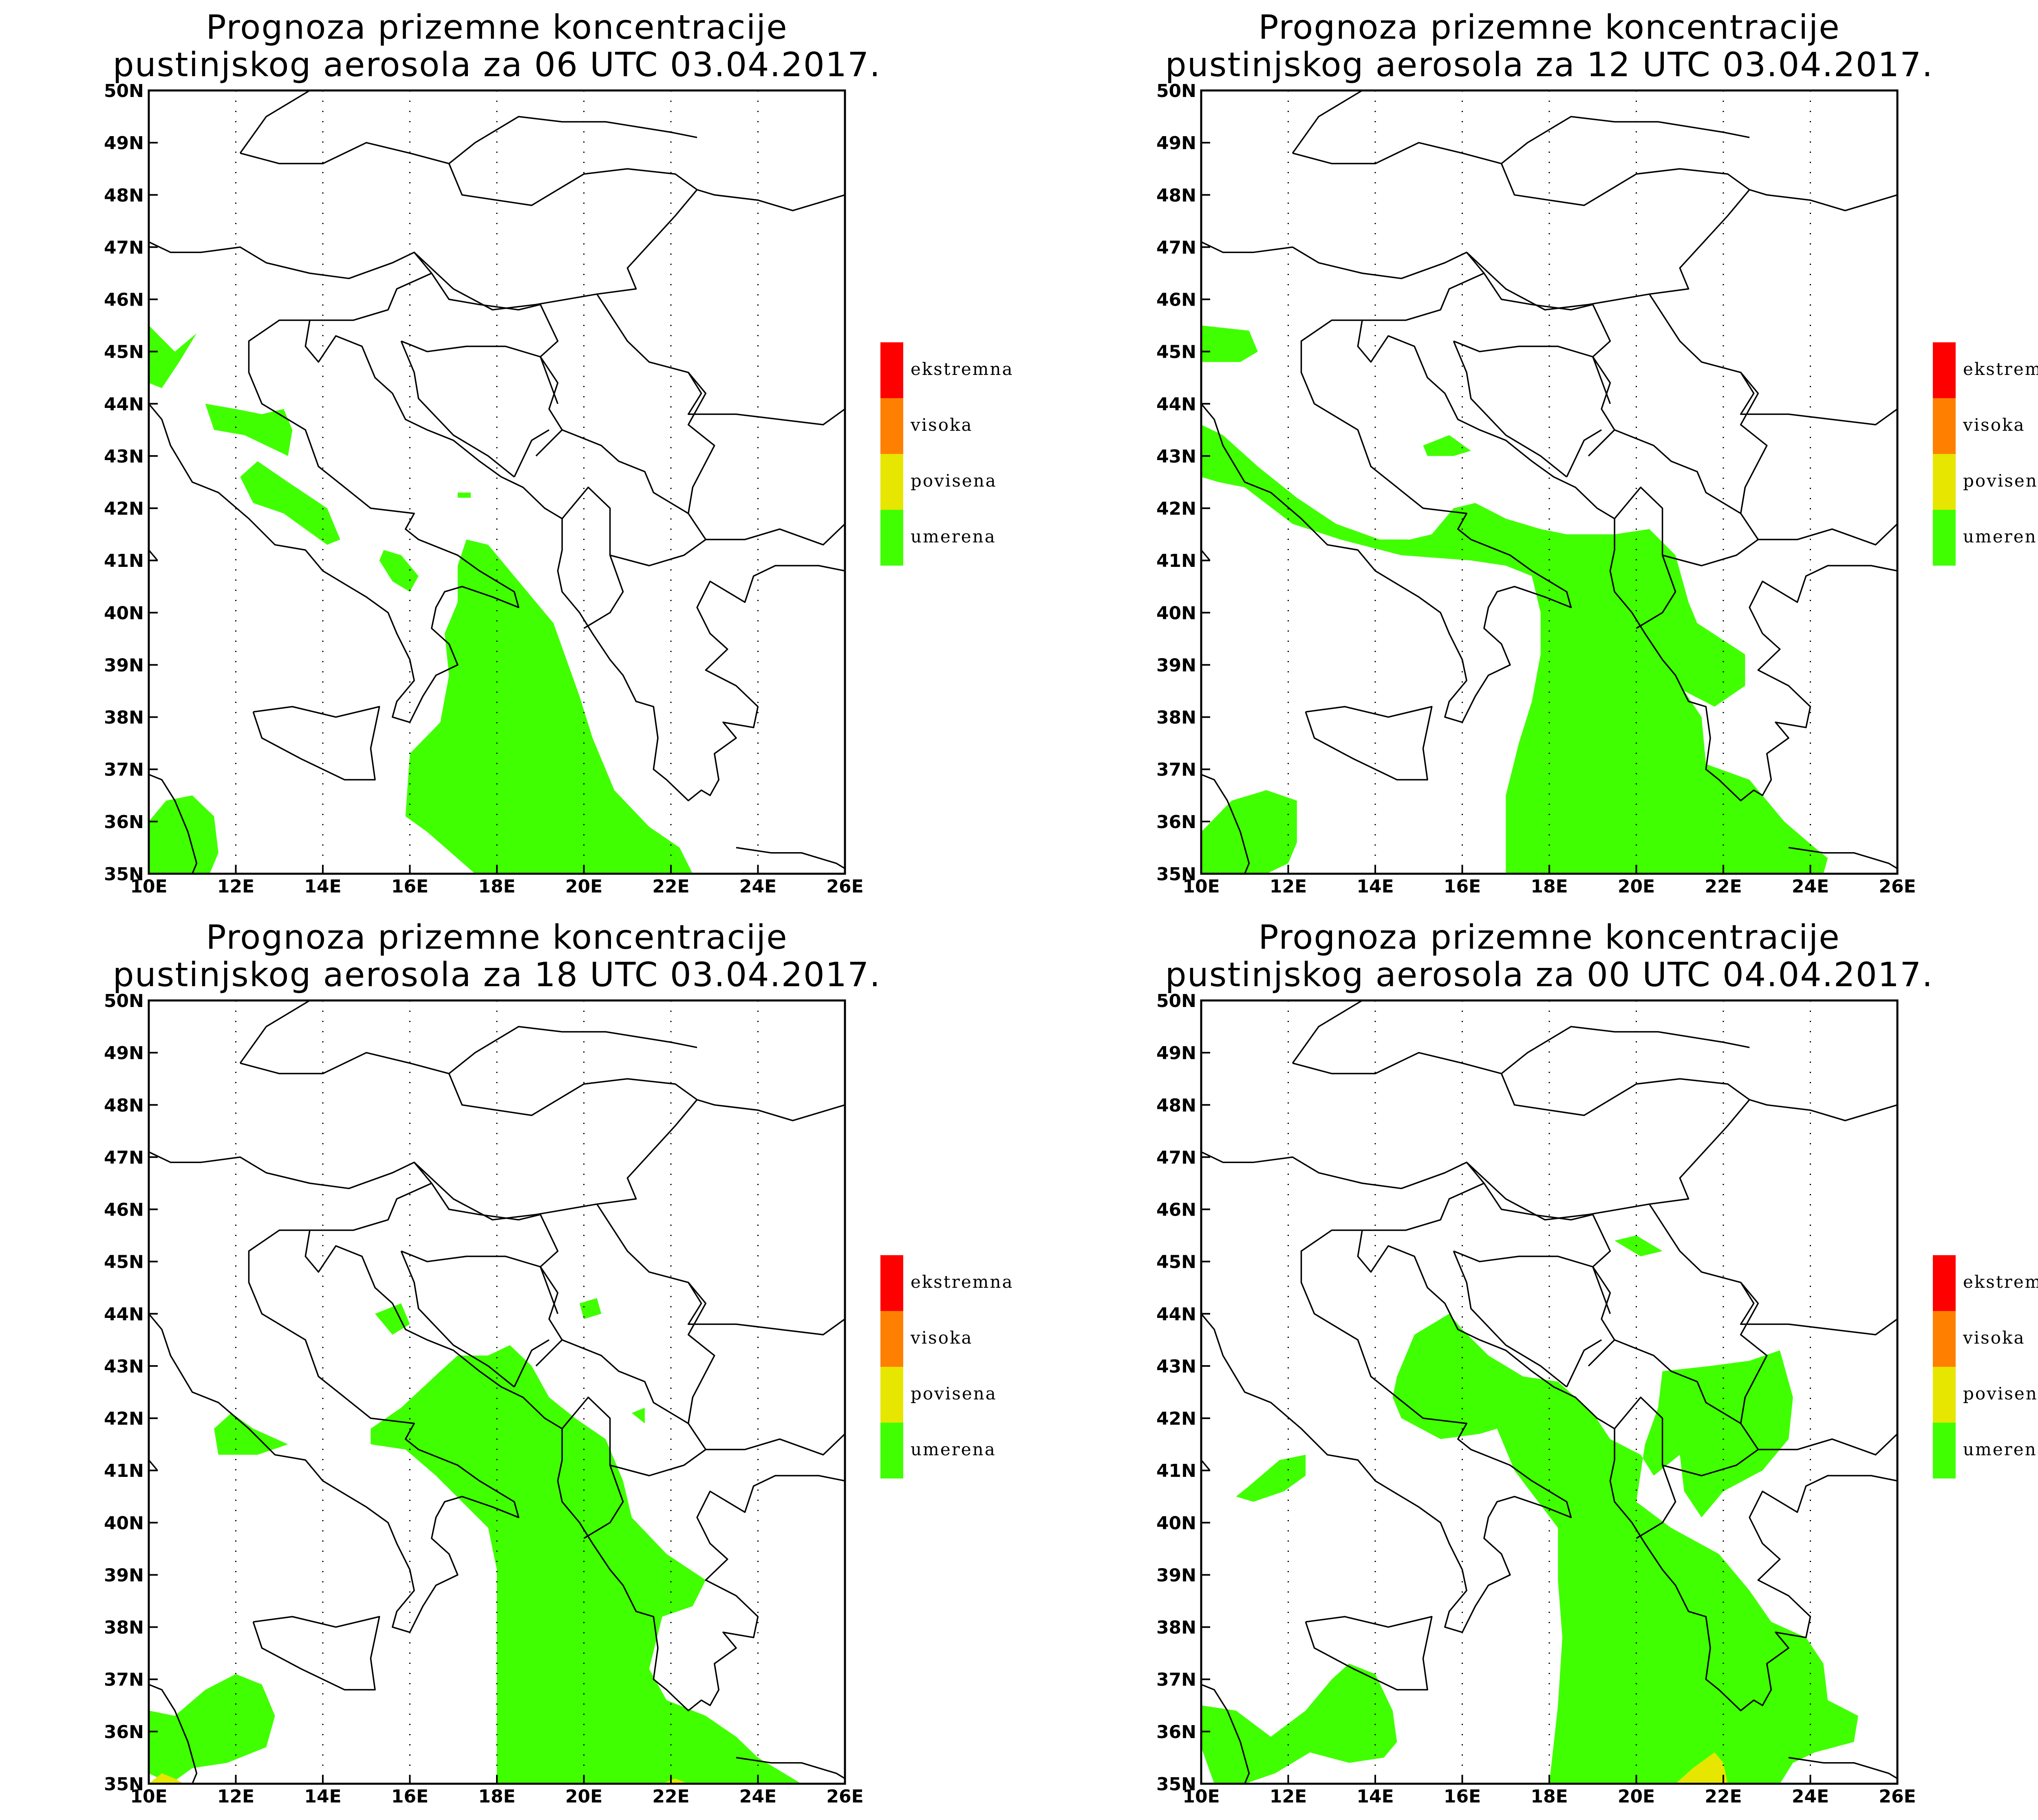 Image resolution: width=2038 pixels, height=1820 pixels. Describe the element at coordinates (1375, 1797) in the screenshot. I see `lon-tick-label: 14E` at that location.